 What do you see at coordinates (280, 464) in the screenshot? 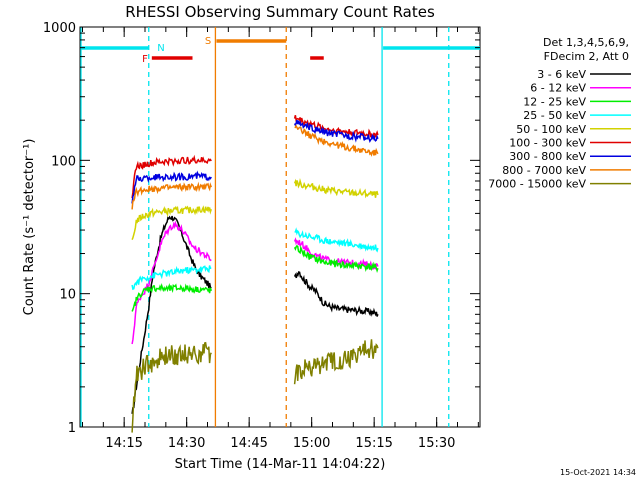
I see `x-axis-label: Start Time (14-Mar-11 14:04:22)` at bounding box center [280, 464].